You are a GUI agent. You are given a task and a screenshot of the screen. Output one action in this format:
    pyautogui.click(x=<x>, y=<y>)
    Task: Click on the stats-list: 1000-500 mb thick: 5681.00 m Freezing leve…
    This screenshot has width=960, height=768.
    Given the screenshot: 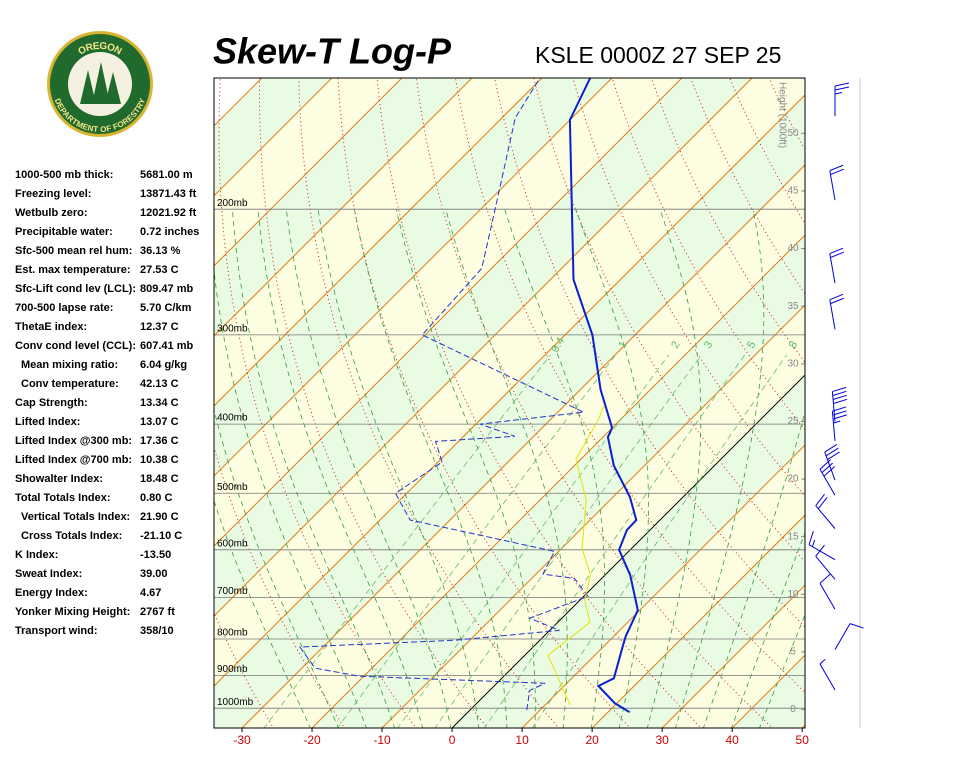 What is the action you would take?
    pyautogui.click(x=115, y=403)
    